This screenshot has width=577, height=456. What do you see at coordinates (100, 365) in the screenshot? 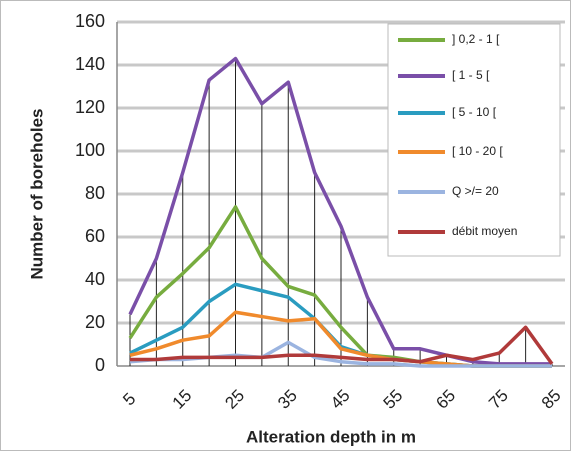
I see `y-tick-label: 0` at bounding box center [100, 365].